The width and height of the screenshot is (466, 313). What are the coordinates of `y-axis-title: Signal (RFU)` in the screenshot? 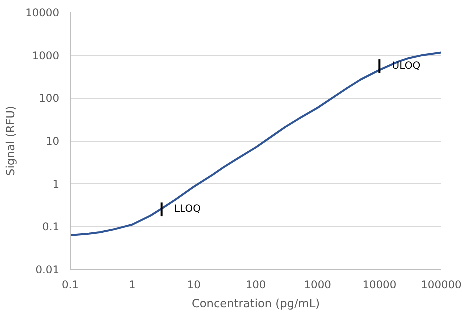 It's located at (11, 141).